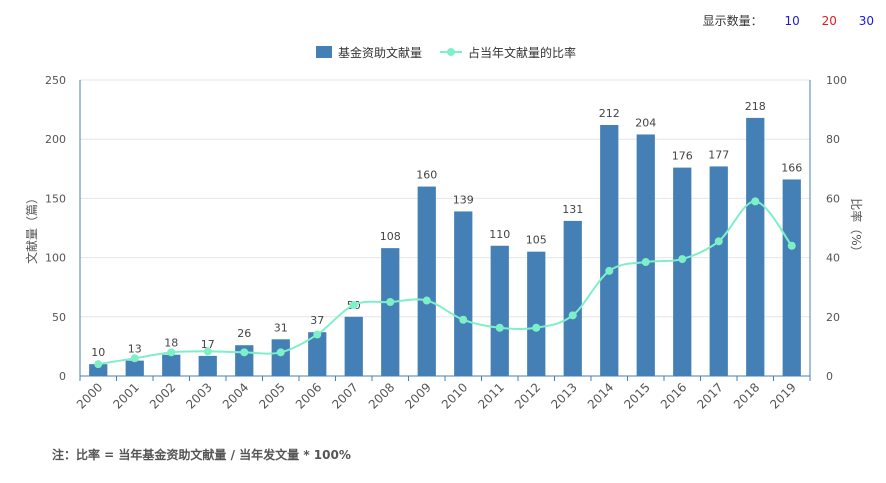 This screenshot has height=483, width=886. What do you see at coordinates (451, 52) in the screenshot?
I see `legend-line-marker` at bounding box center [451, 52].